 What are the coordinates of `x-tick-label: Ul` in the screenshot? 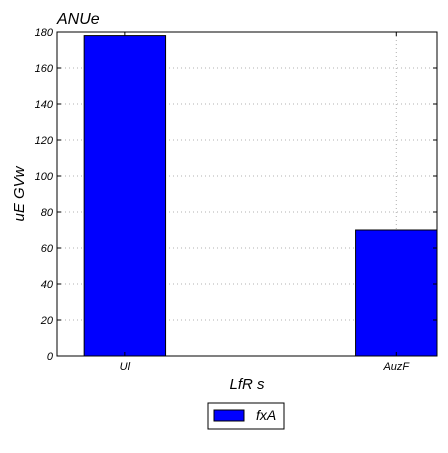 It's located at (125, 367).